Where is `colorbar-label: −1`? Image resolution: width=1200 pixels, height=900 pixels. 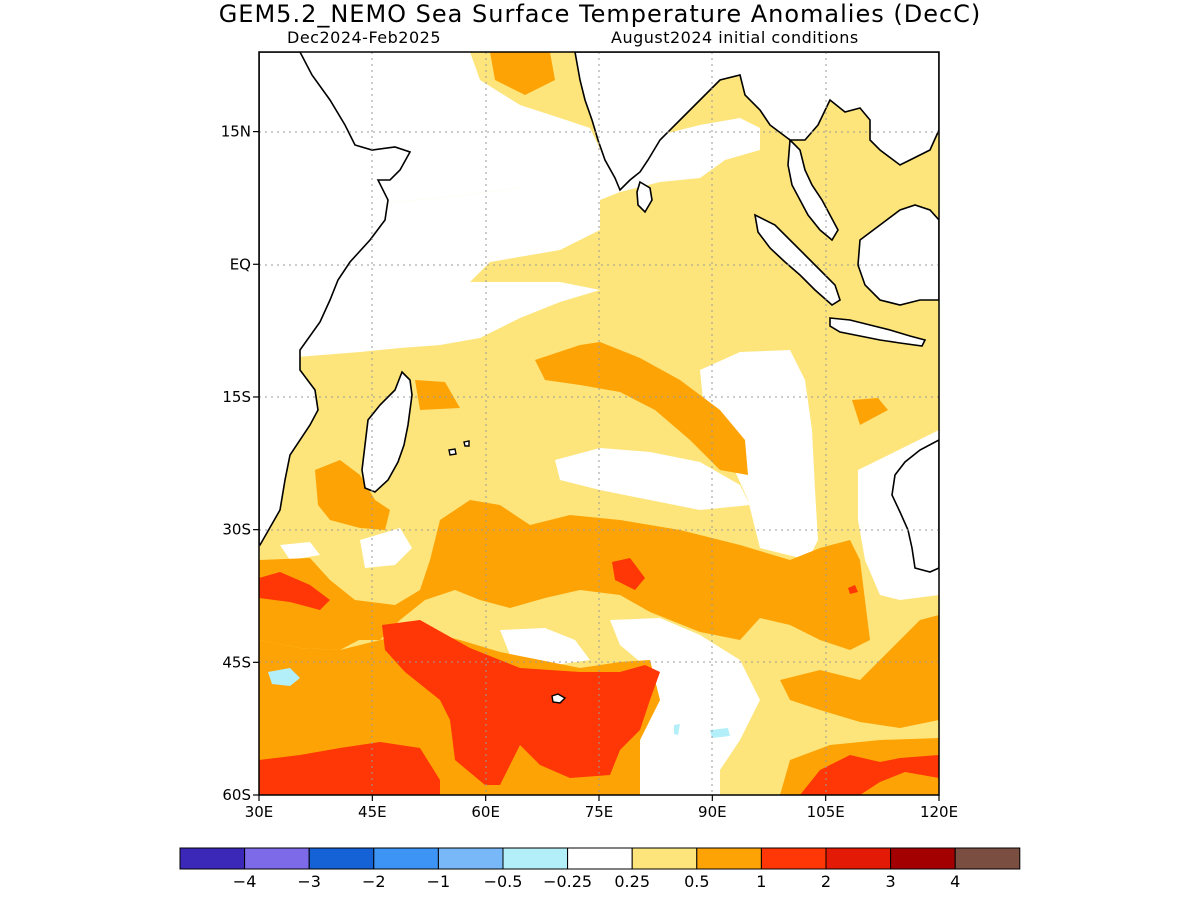
colorbar-label: −1 is located at coordinates (439, 881).